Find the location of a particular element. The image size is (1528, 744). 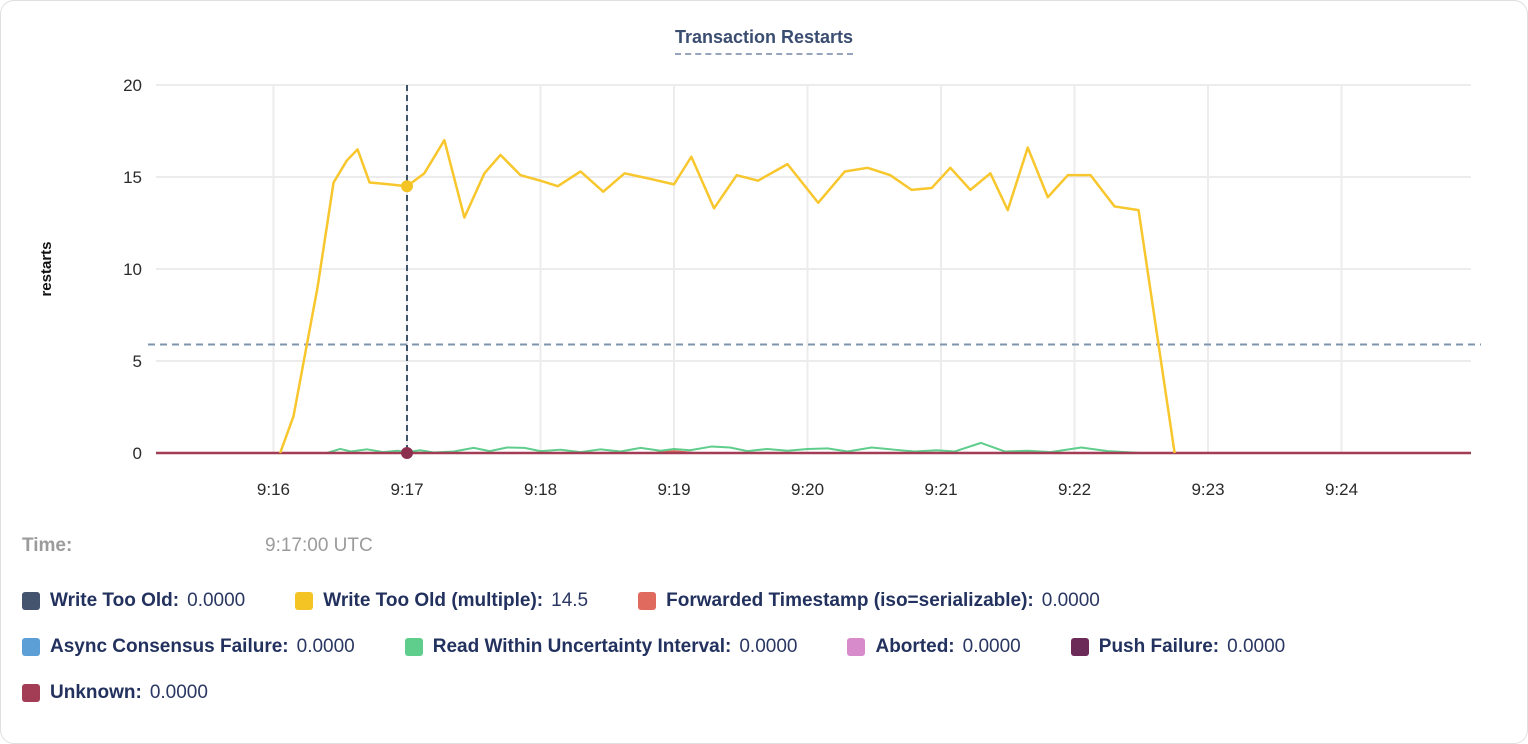

legend-item: Aborted: 0.0000 is located at coordinates (934, 647).